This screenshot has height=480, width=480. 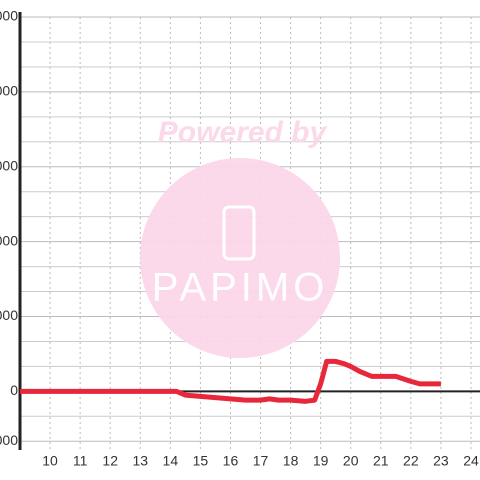 I want to click on y-tick-label: 0, so click(x=14, y=390).